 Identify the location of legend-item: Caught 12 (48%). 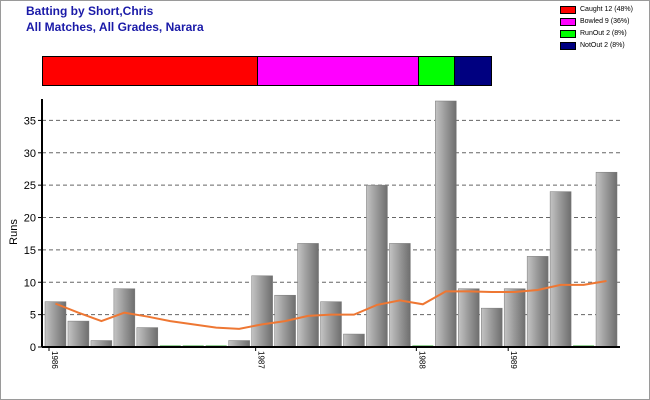
(596, 9).